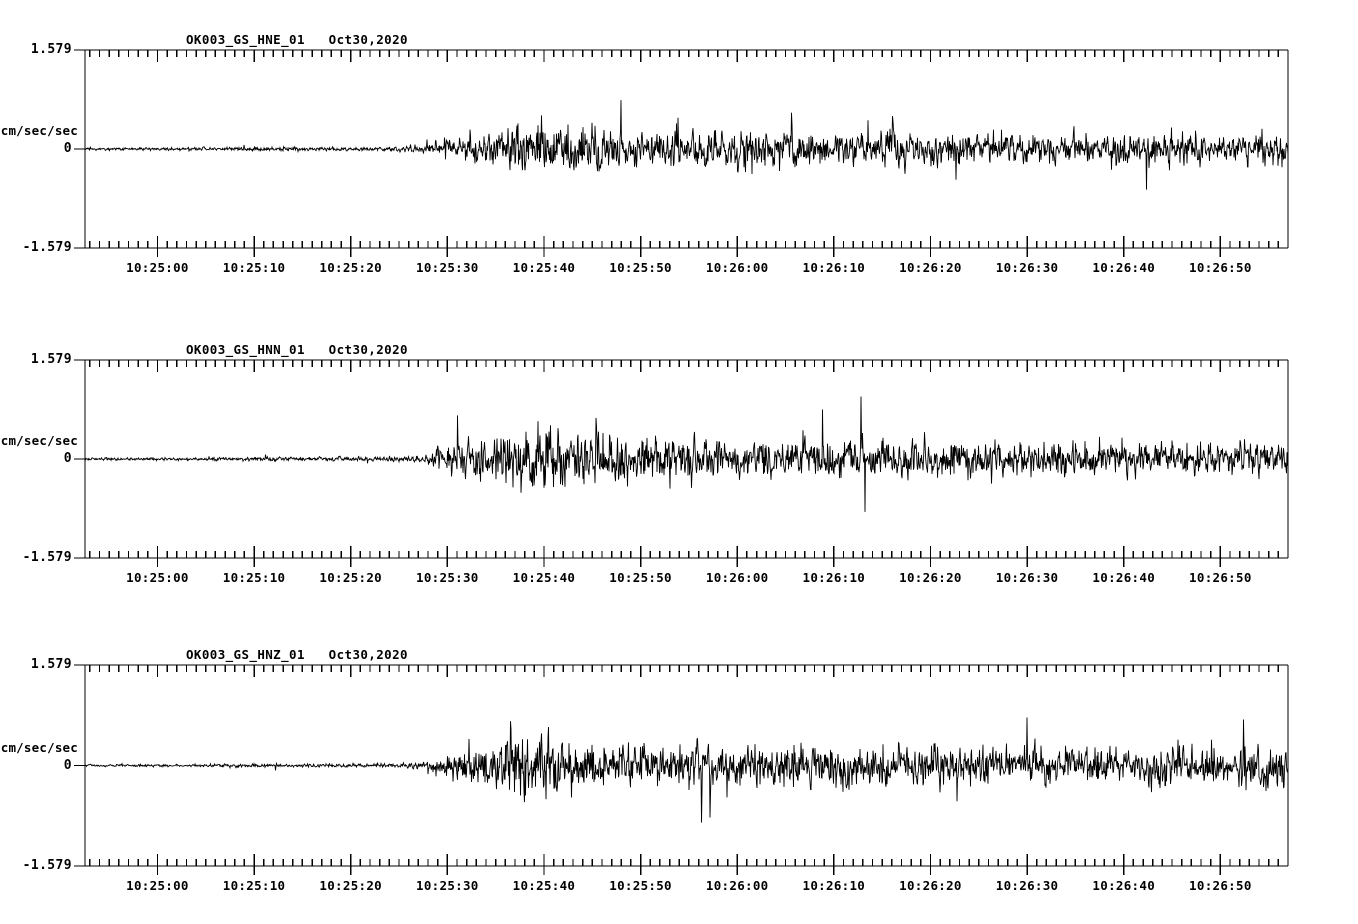 This screenshot has width=1358, height=924. What do you see at coordinates (297, 654) in the screenshot?
I see `panel-title: OK003_GS_HNZ_01 Oct30,2020` at bounding box center [297, 654].